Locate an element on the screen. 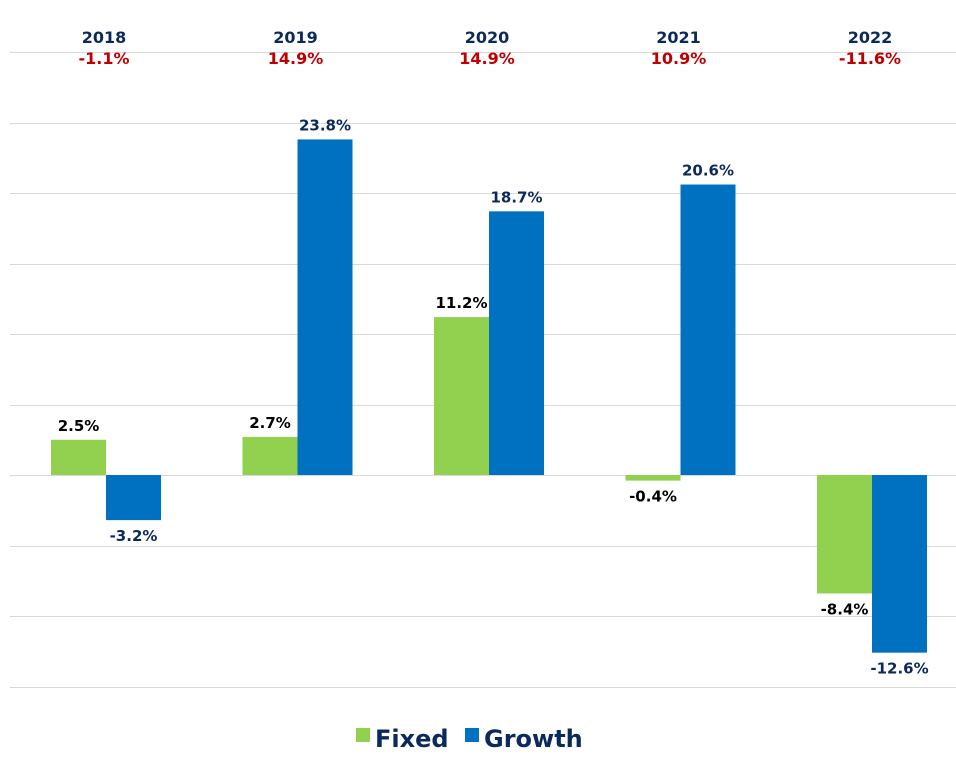  bar-growth-2018 is located at coordinates (133, 498).